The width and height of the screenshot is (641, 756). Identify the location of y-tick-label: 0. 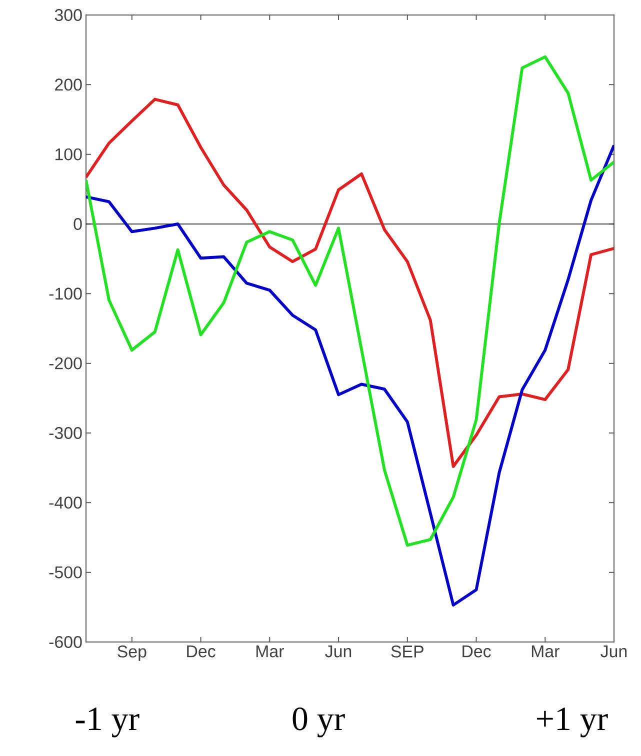
(78, 224).